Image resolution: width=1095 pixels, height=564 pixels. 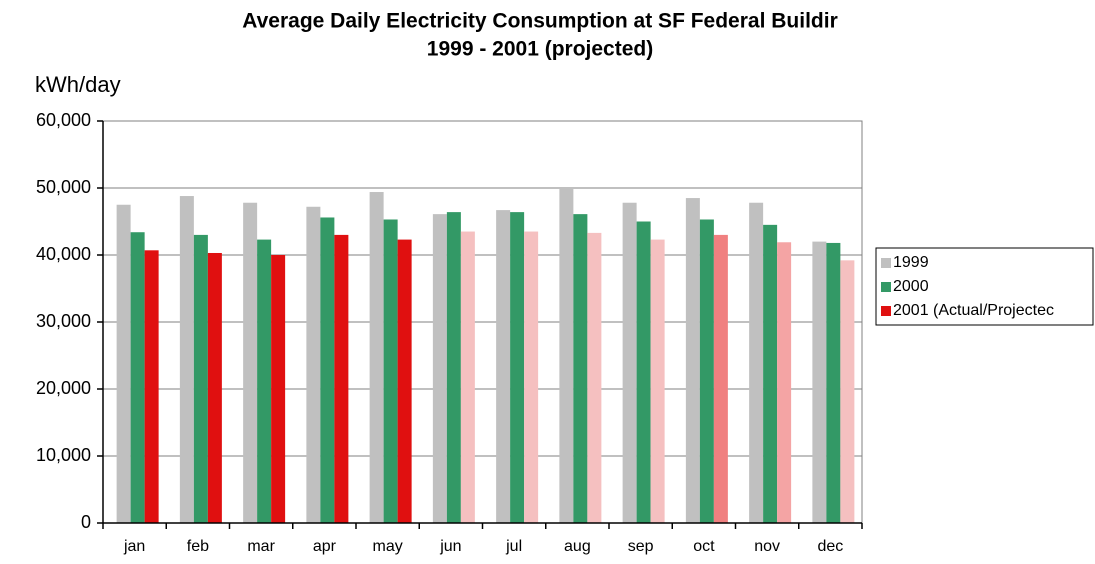 What do you see at coordinates (450, 546) in the screenshot?
I see `x-tick-label: jun` at bounding box center [450, 546].